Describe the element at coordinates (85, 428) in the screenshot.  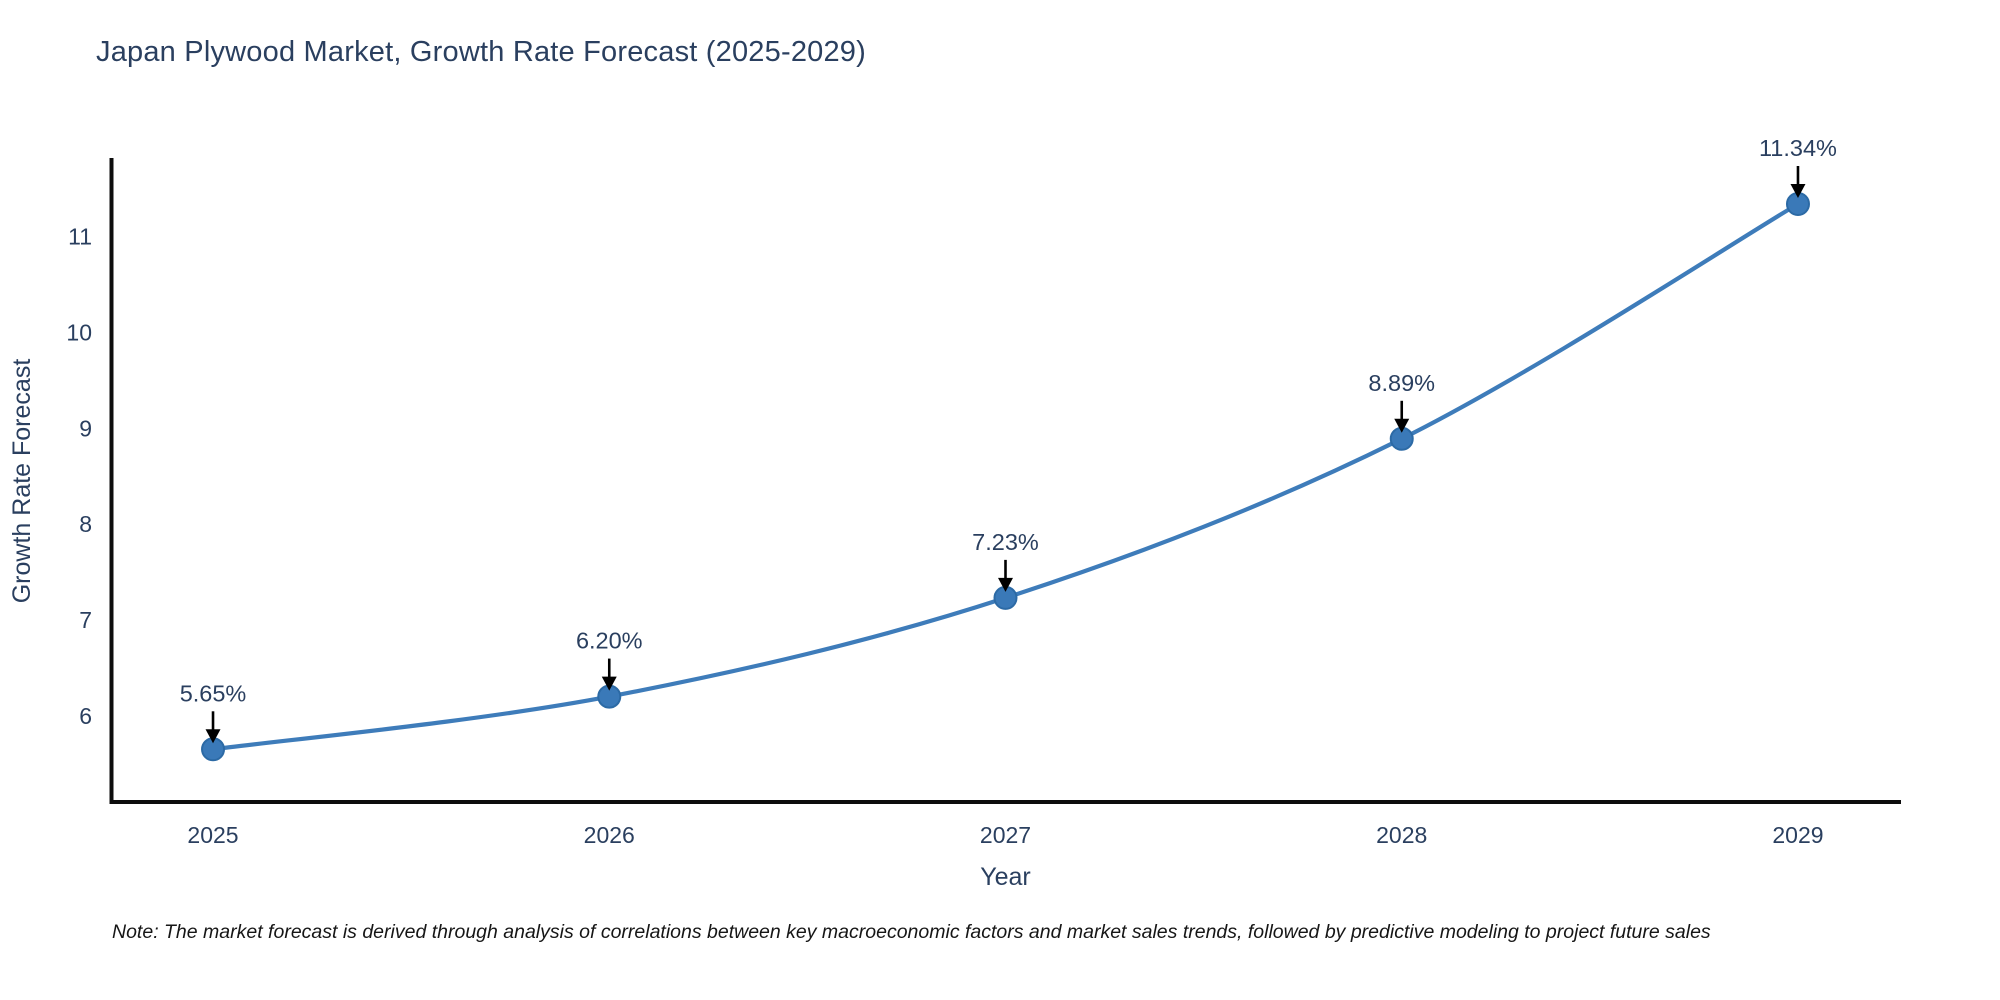
I see `y-tick-label-9: 9` at that location.